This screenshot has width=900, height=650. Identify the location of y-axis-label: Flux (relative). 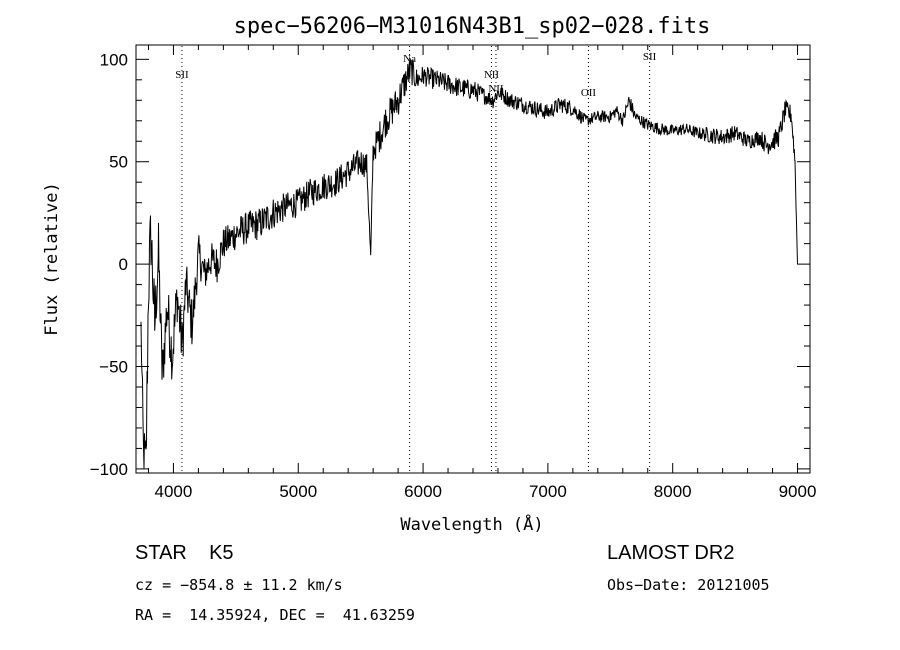
(52, 259).